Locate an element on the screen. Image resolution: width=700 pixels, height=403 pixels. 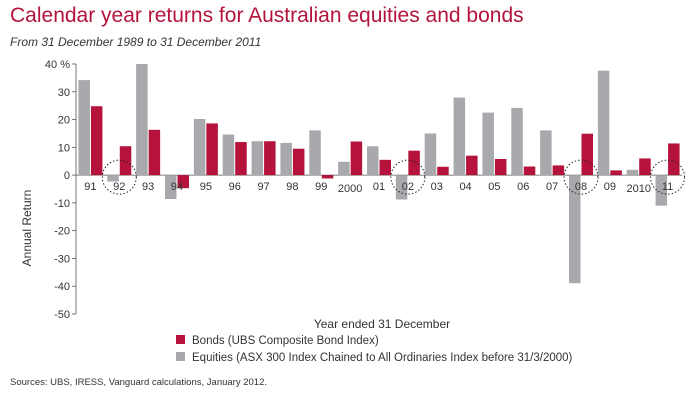
y-tick-label: 10 is located at coordinates (64, 148).